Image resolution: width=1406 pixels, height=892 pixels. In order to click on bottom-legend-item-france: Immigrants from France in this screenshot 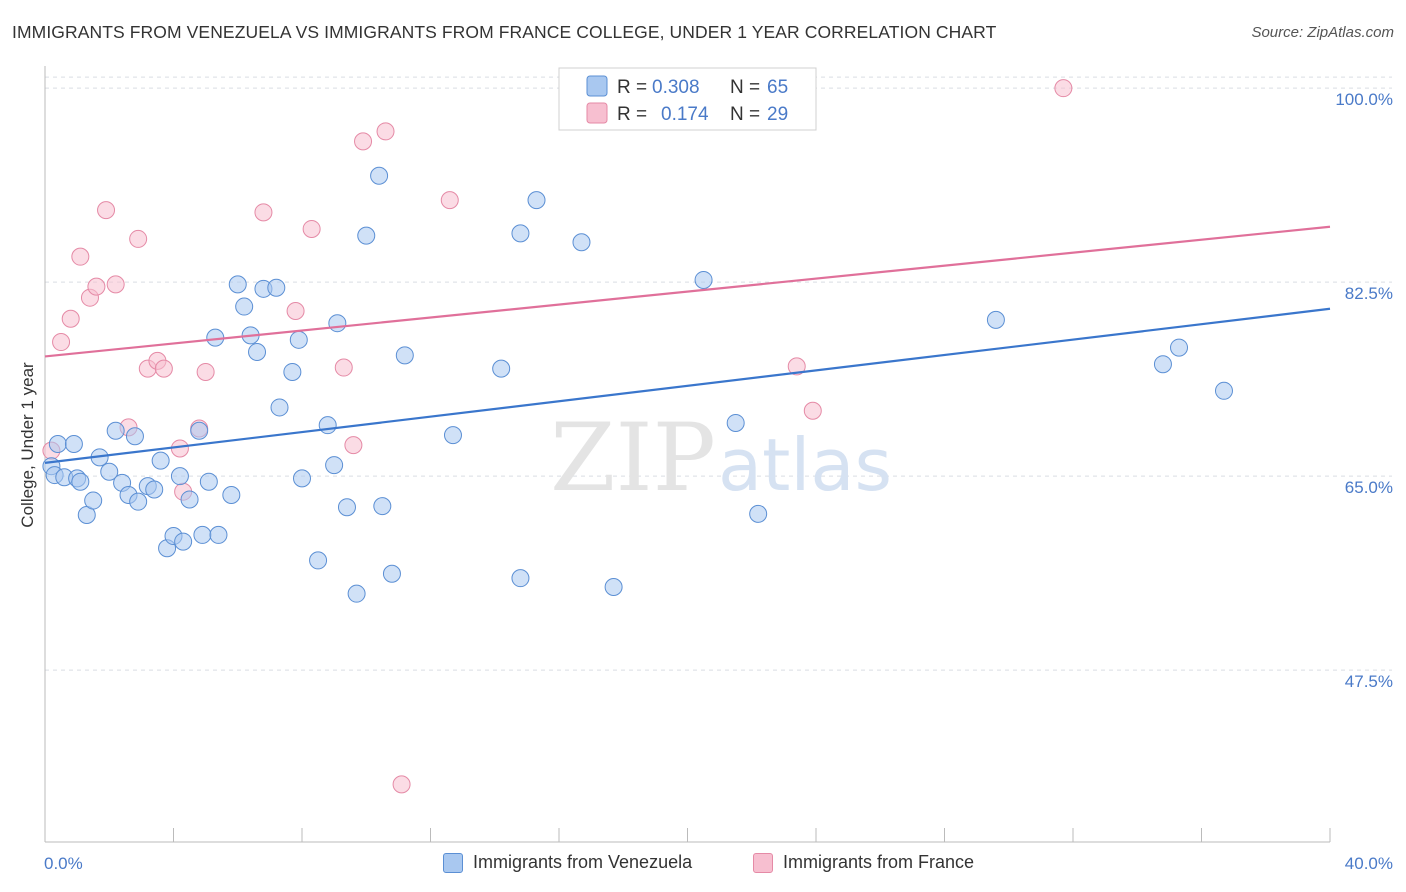, I will do `click(863, 862)`.